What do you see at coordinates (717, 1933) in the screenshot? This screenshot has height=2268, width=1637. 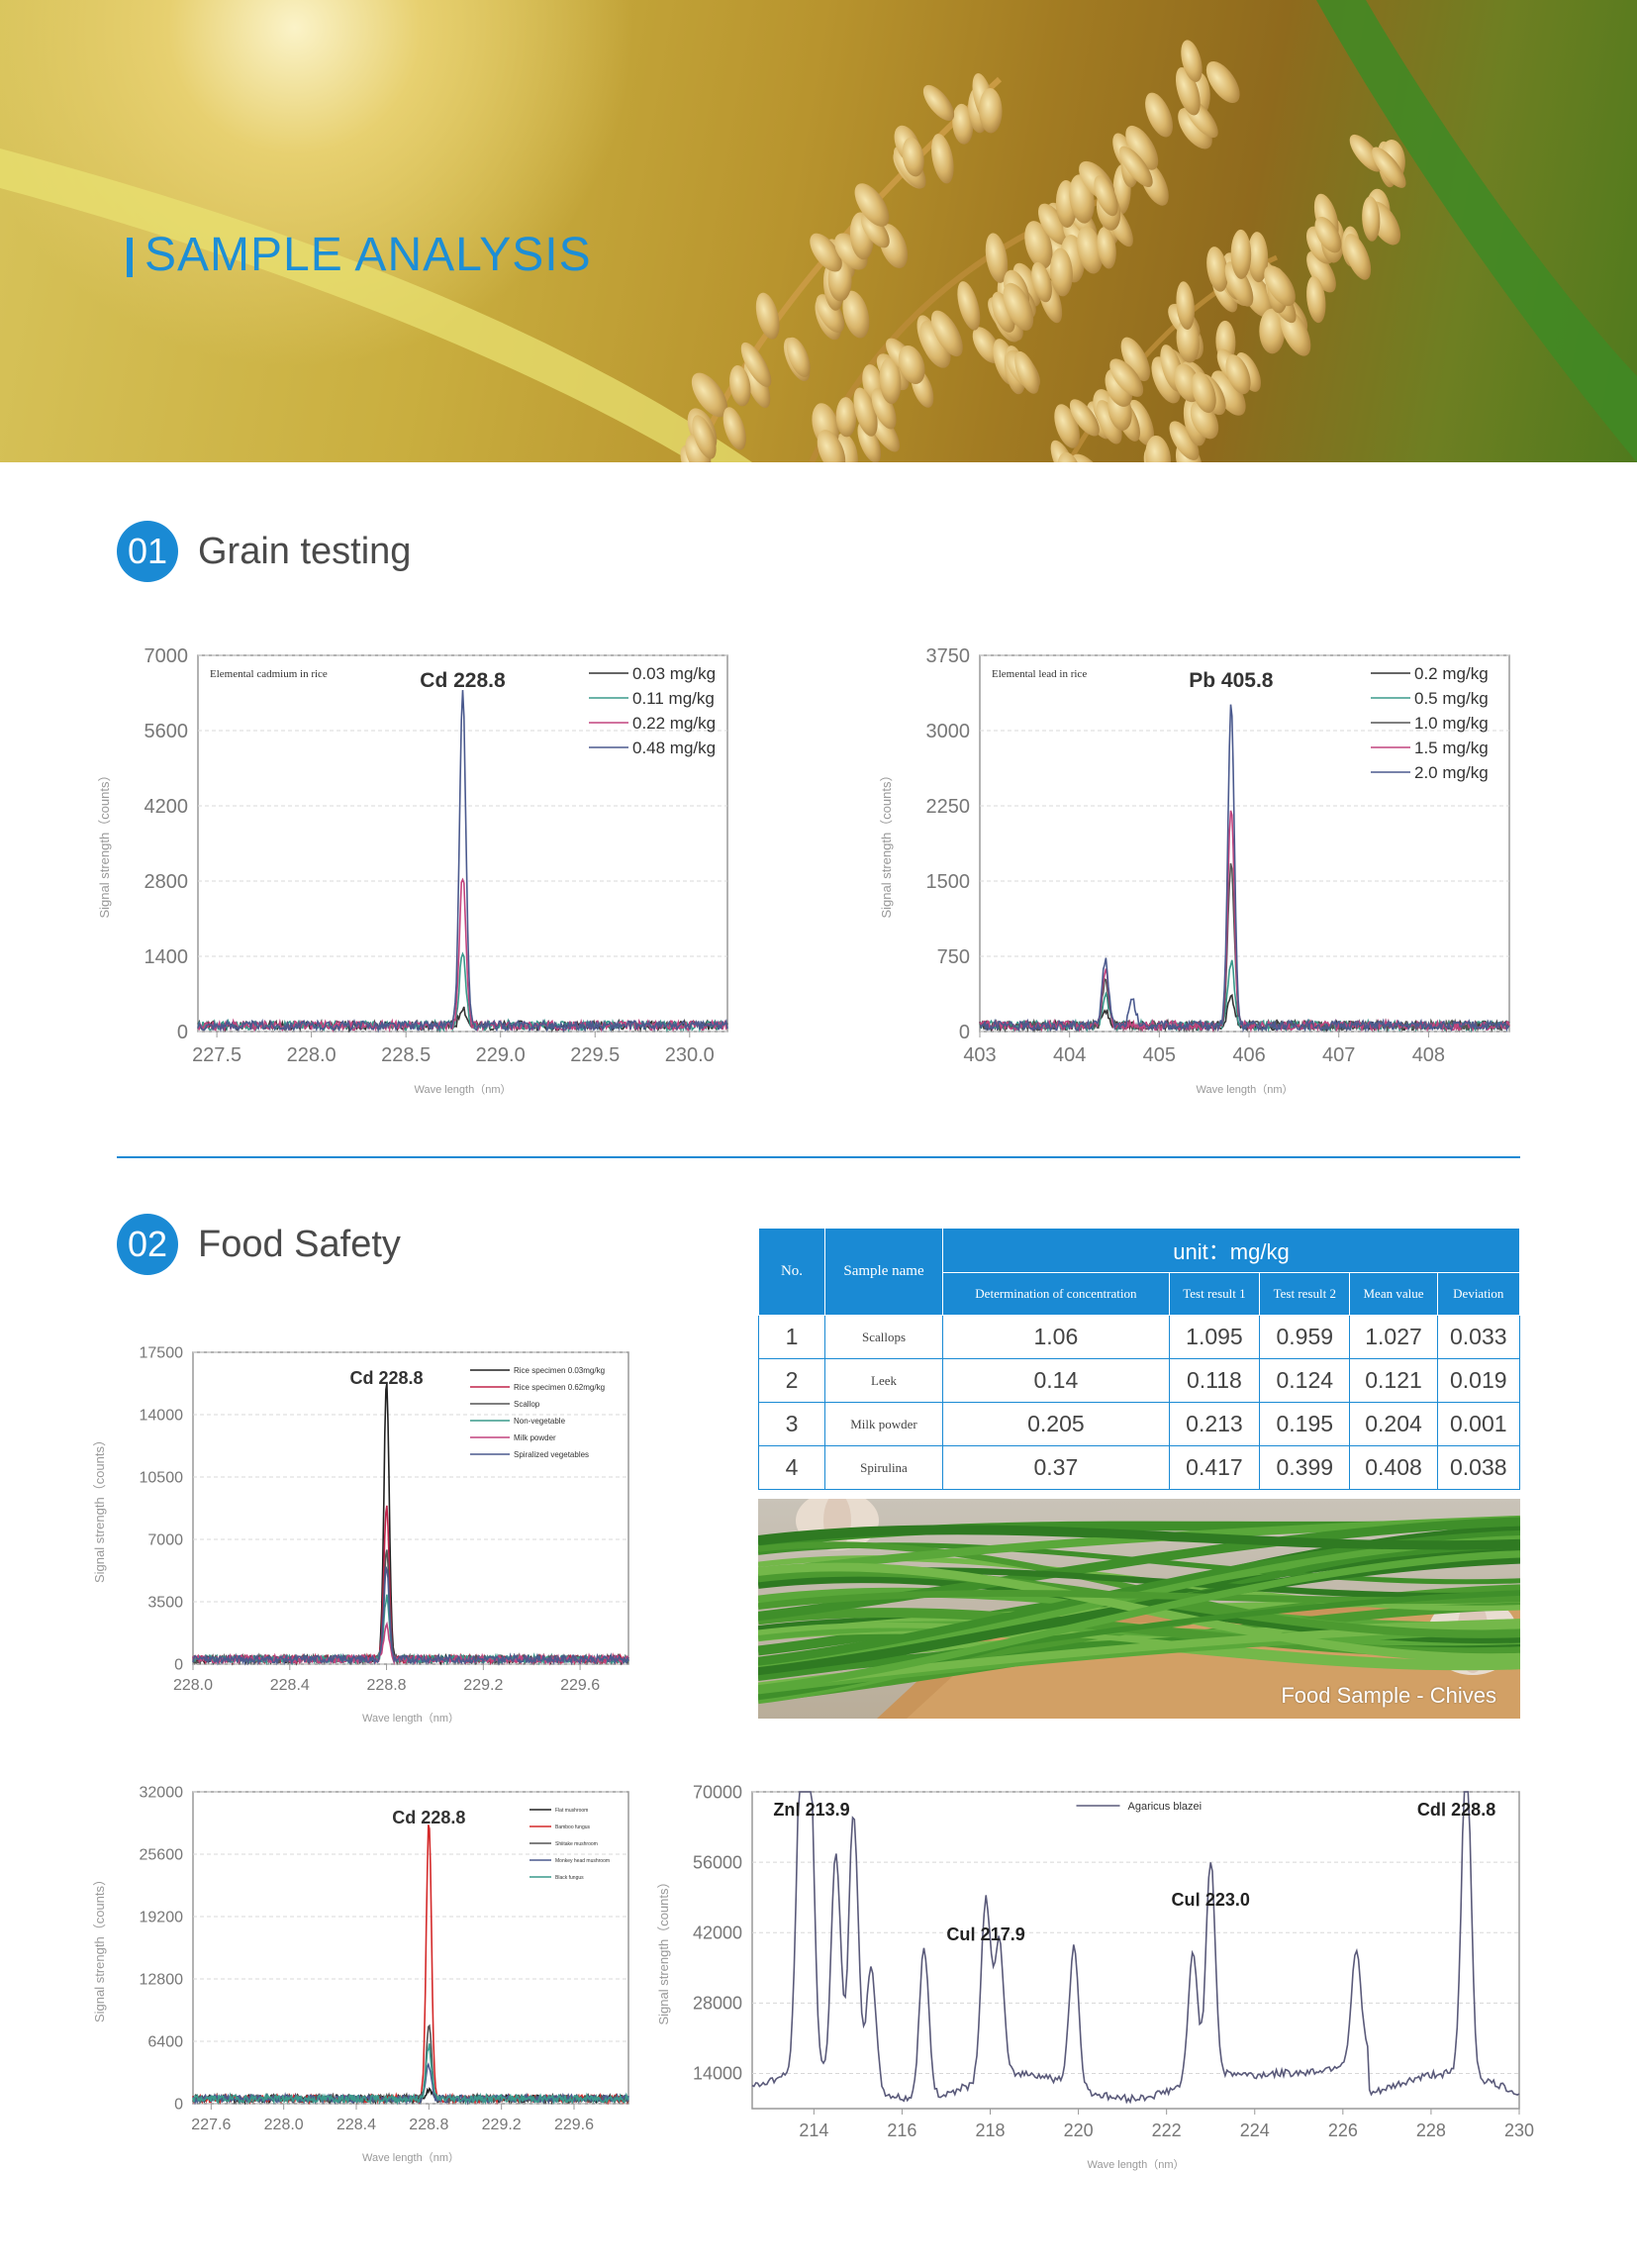 I see `y-tick-label: 42000` at bounding box center [717, 1933].